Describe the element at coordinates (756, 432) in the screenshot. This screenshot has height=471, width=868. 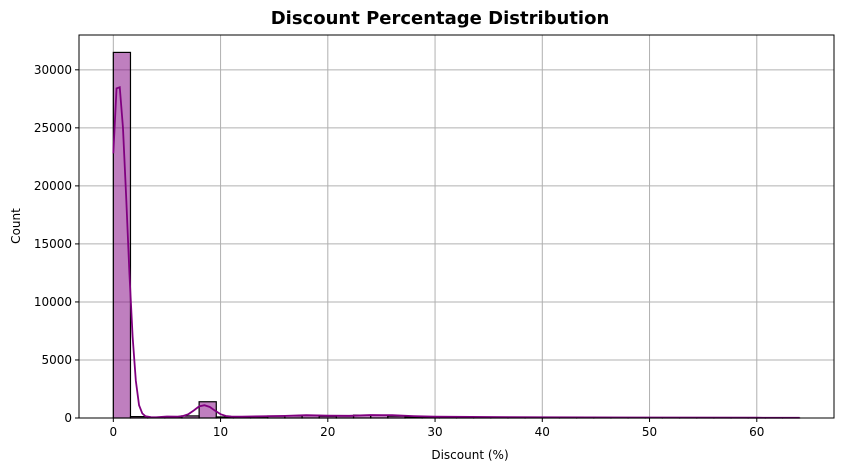
I see `x-tick-label: 60` at that location.